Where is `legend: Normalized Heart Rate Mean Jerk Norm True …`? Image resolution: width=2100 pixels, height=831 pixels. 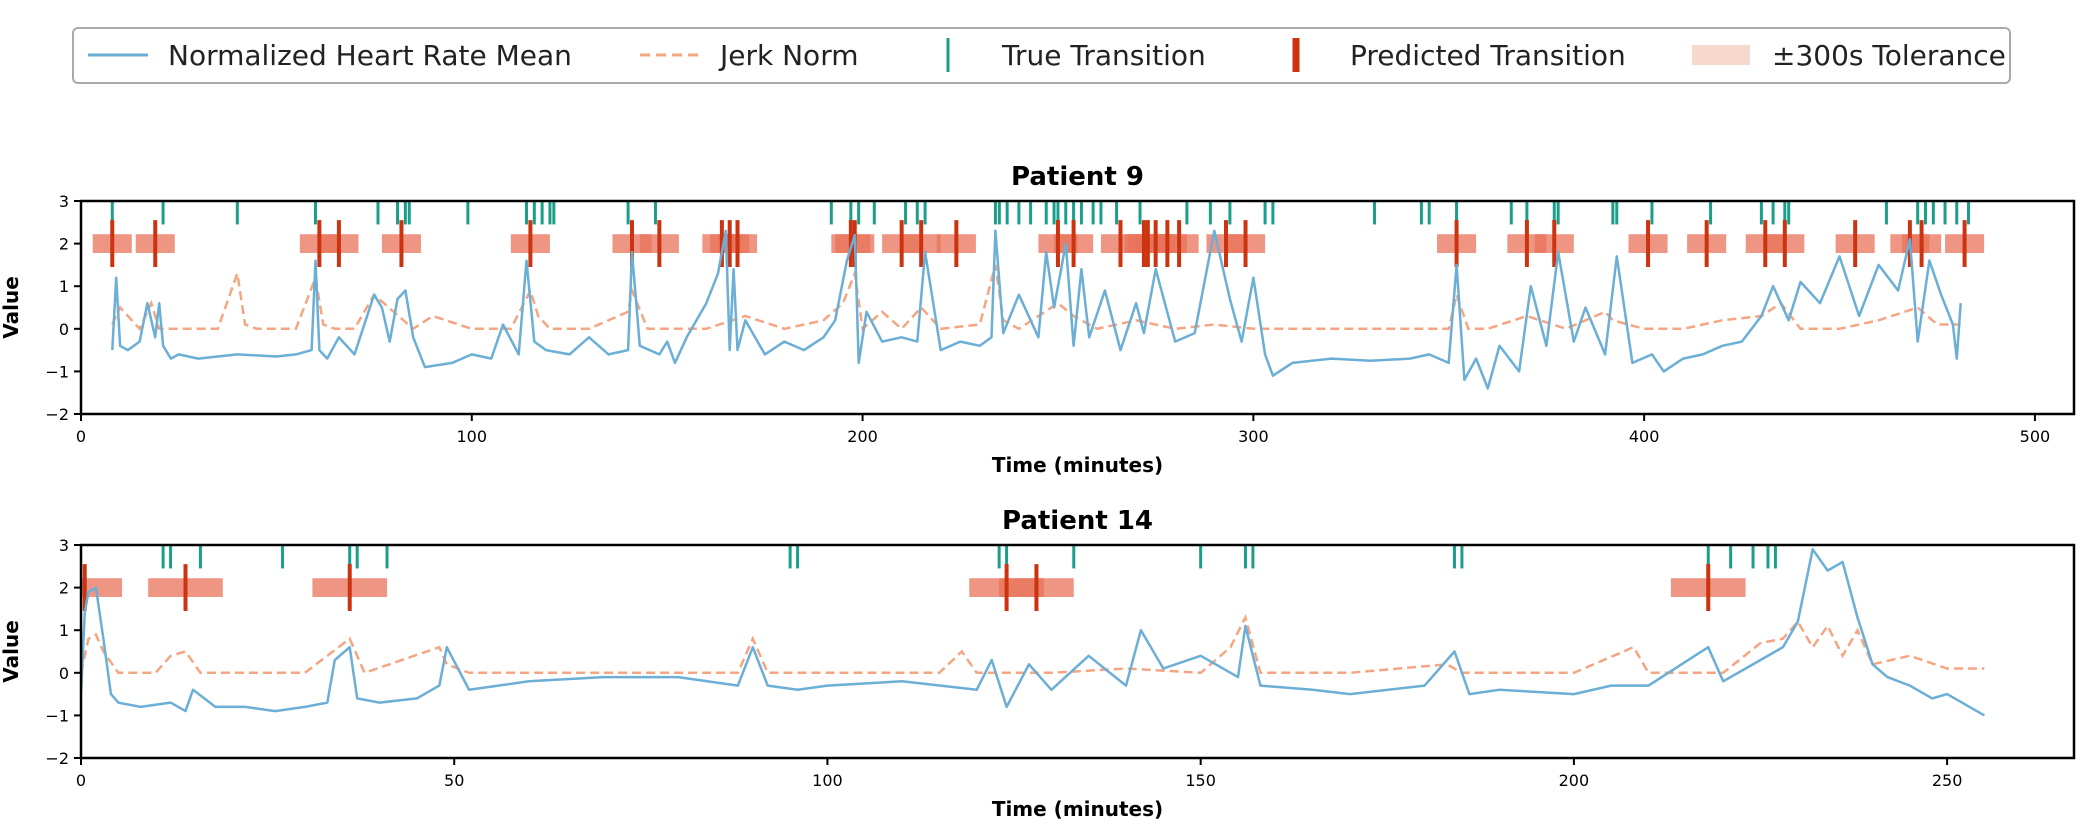
legend: Normalized Heart Rate Mean Jerk Norm True … is located at coordinates (1041, 55).